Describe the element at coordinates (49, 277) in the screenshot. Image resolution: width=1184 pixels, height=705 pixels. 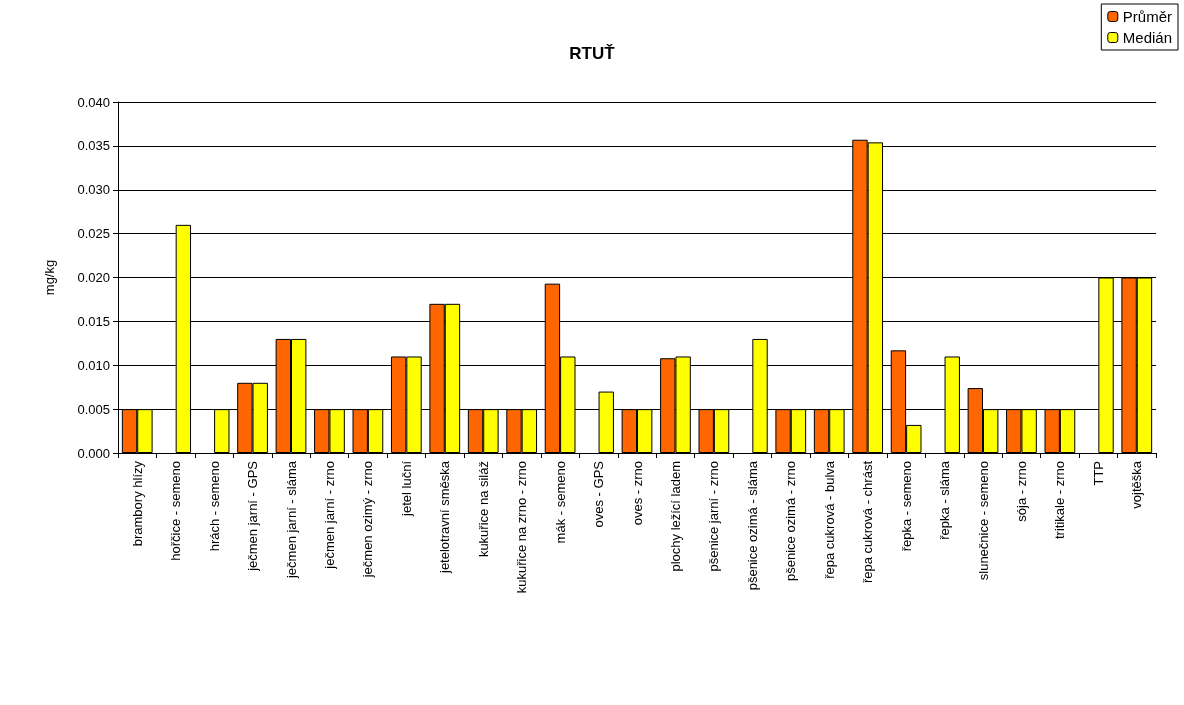
I see `y-axis-title: mg/kg` at that location.